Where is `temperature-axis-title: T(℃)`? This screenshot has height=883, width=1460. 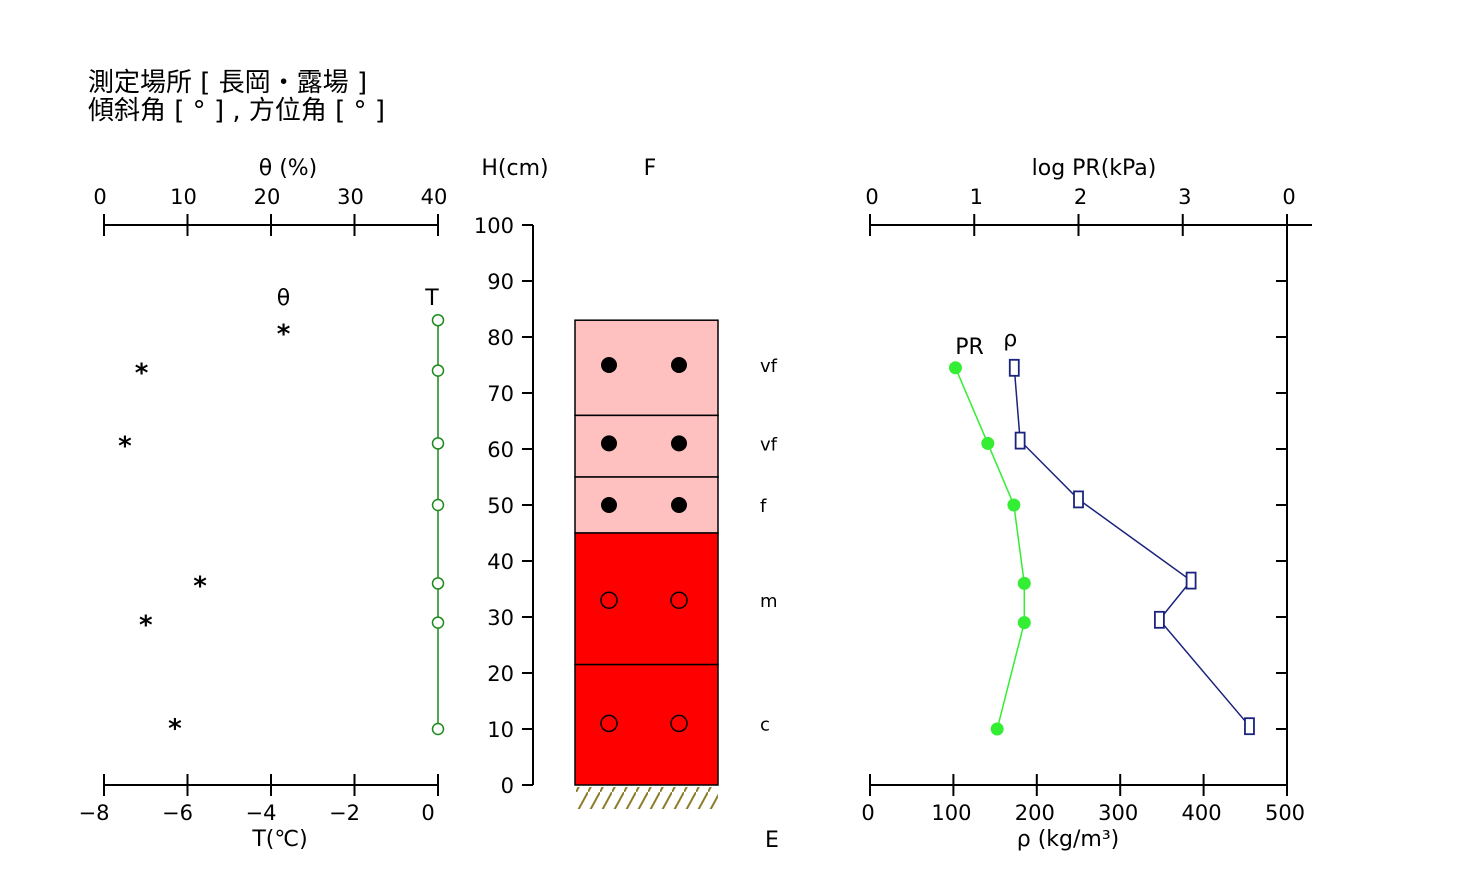
temperature-axis-title: T(℃) is located at coordinates (279, 839).